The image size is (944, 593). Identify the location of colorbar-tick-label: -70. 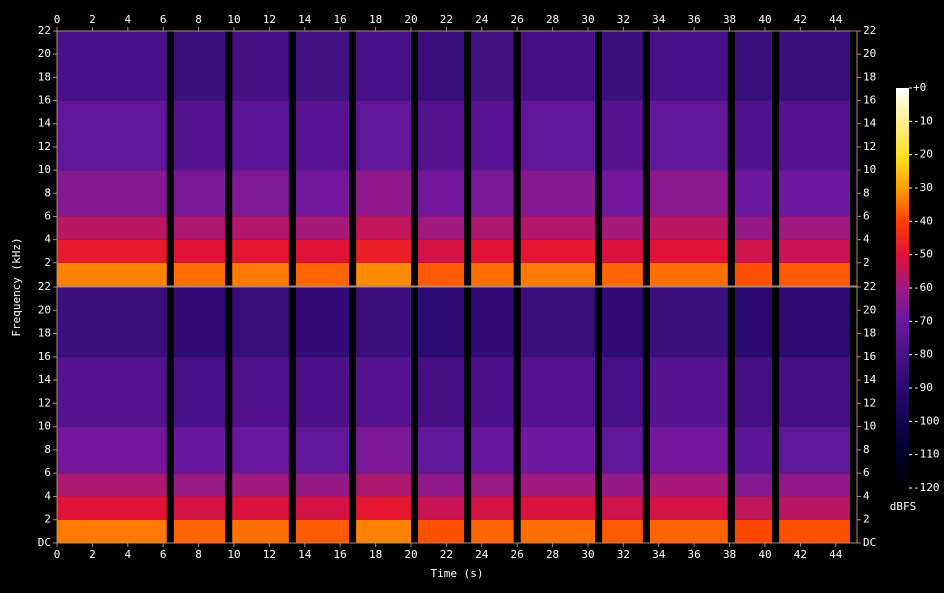
(923, 320).